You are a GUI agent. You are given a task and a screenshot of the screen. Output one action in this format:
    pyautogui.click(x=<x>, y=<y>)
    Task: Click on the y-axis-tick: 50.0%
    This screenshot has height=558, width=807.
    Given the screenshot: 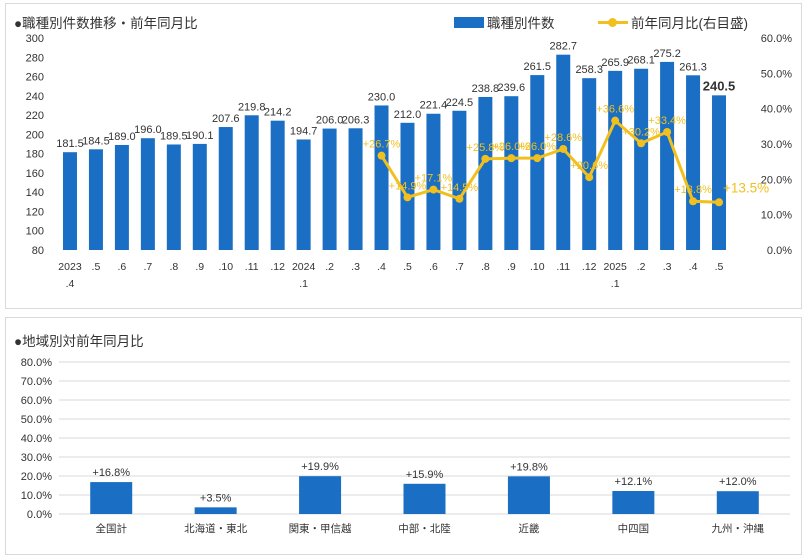 What is the action you would take?
    pyautogui.click(x=36, y=420)
    